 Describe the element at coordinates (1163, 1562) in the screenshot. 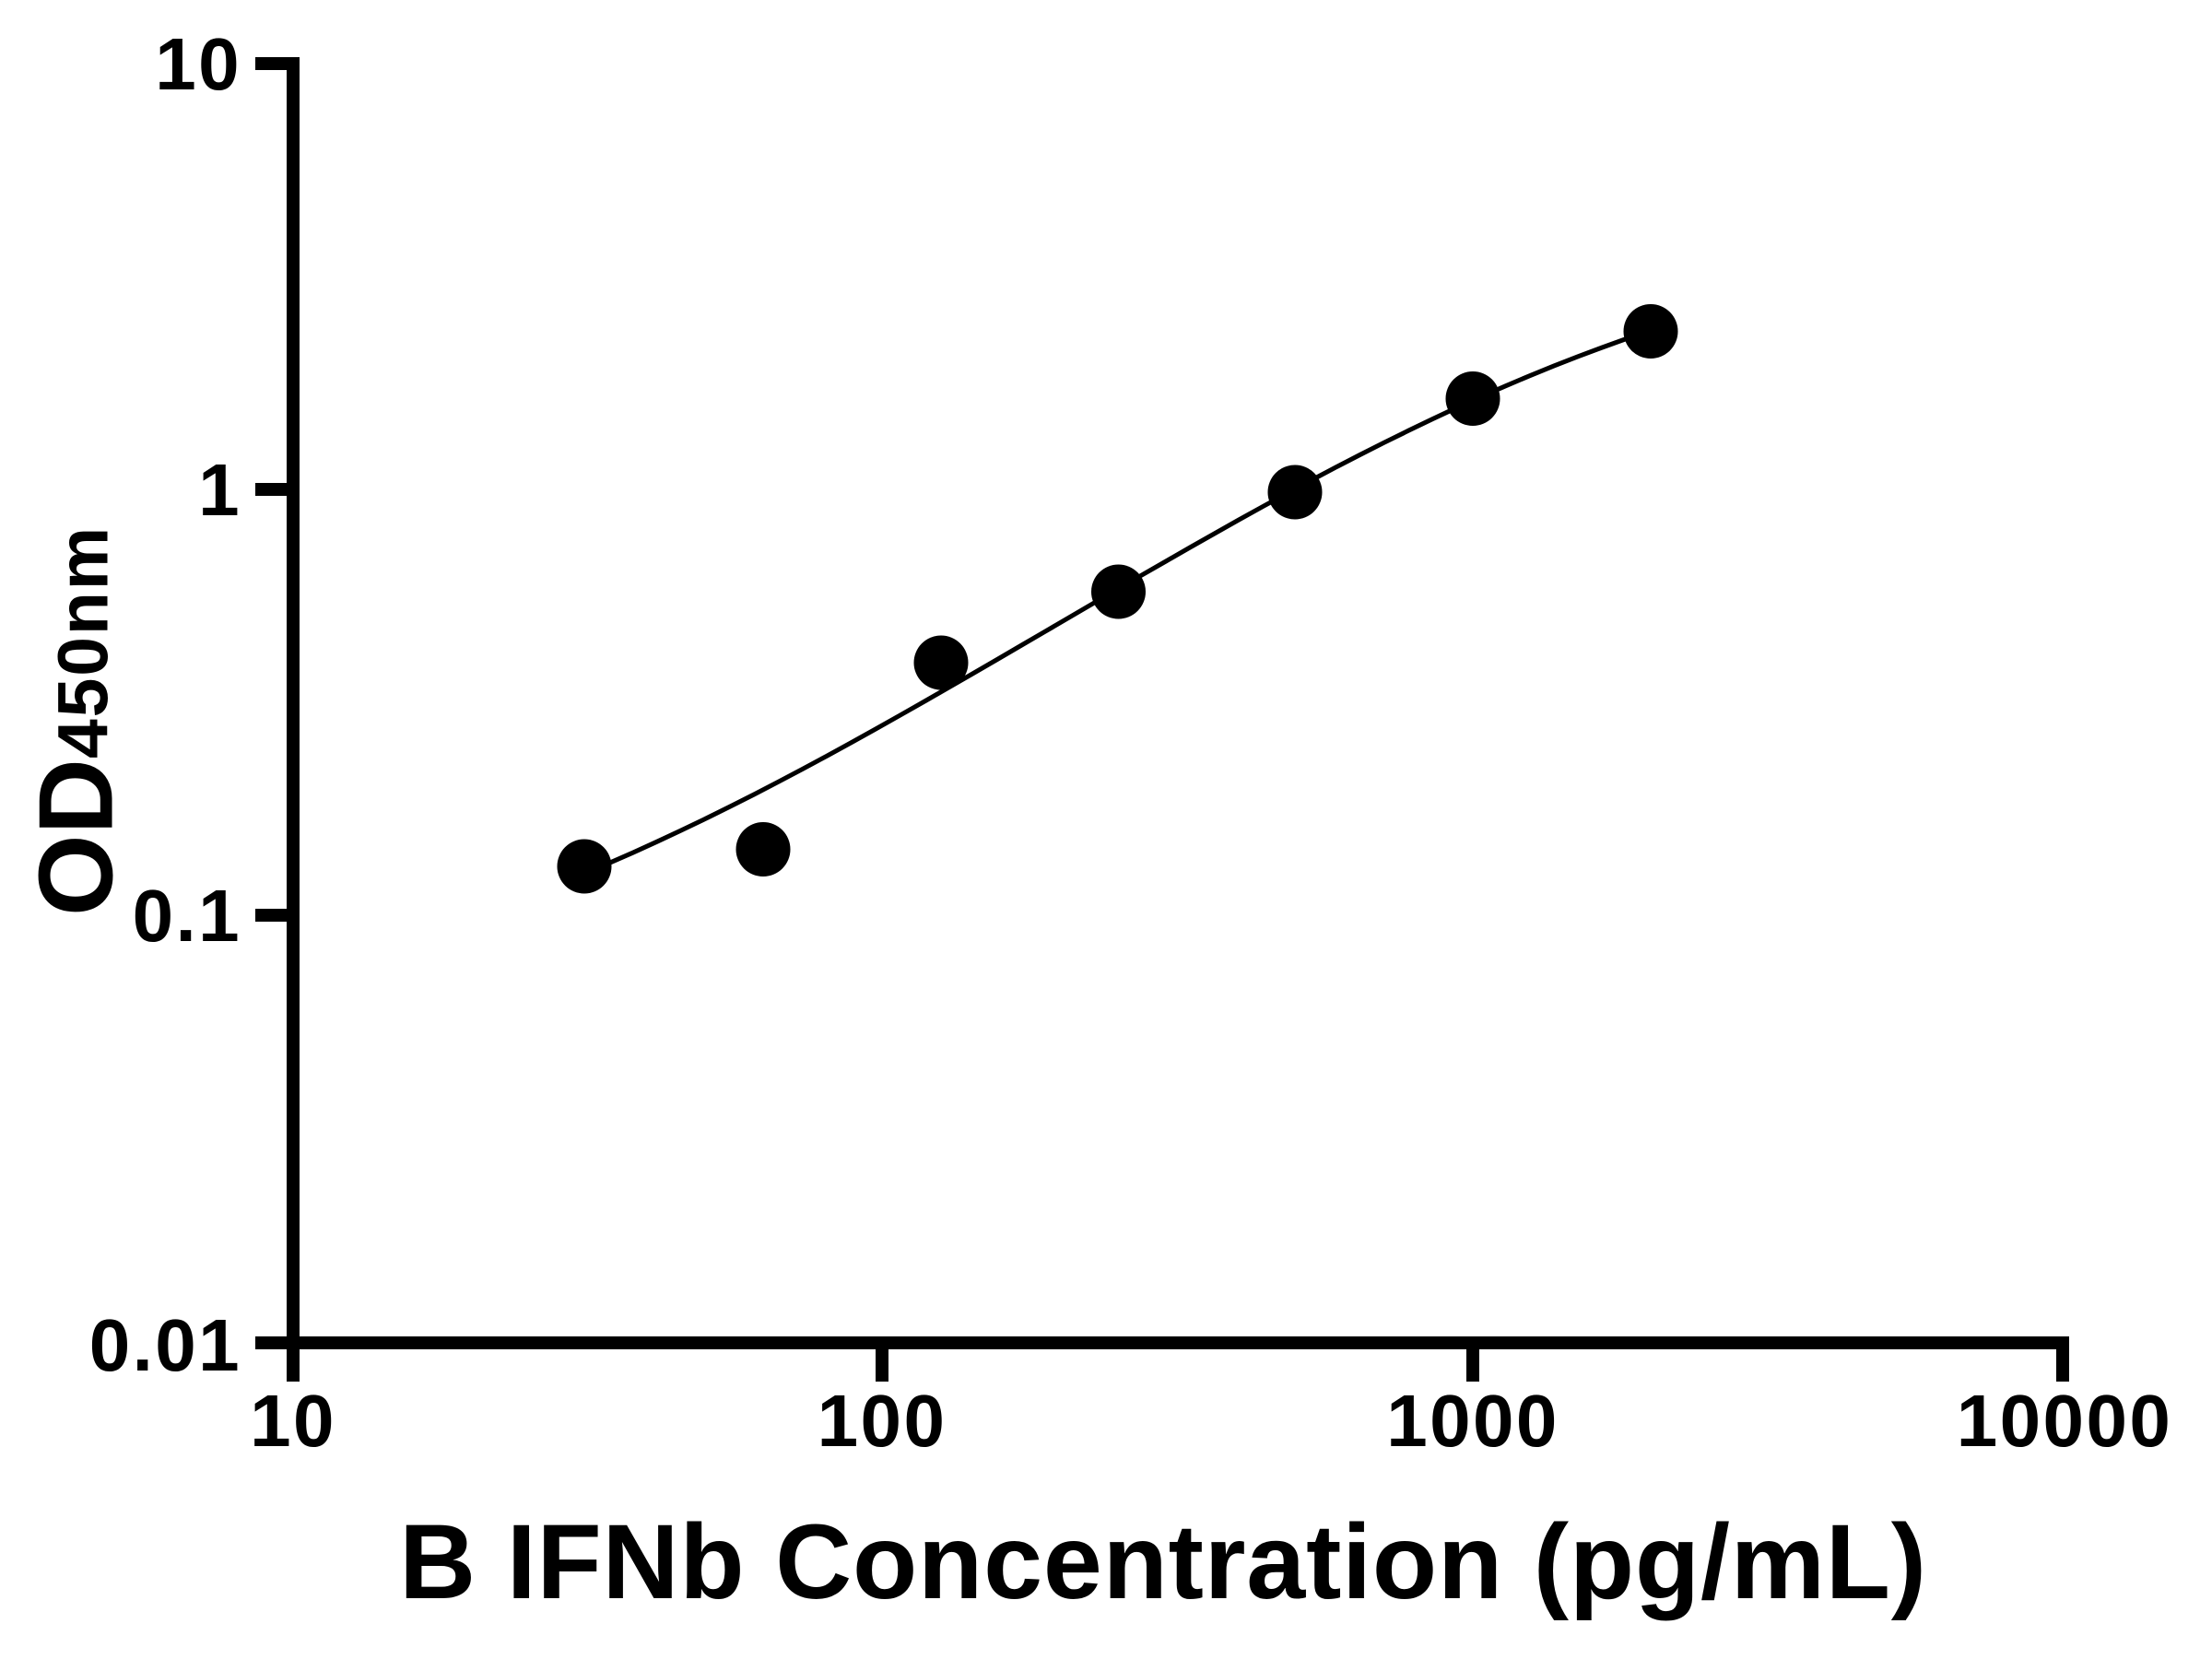

I see `svg-text: B IFNb Concentration (pg/mL)` at that location.